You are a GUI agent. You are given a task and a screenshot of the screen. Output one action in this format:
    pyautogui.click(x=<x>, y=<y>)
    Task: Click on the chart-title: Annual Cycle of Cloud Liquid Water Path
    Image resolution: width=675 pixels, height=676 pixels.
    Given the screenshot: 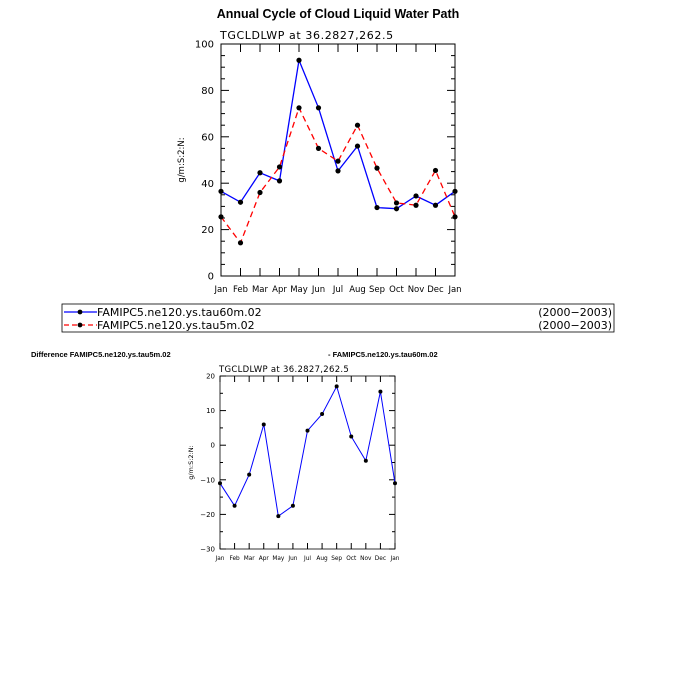 What is the action you would take?
    pyautogui.click(x=338, y=14)
    